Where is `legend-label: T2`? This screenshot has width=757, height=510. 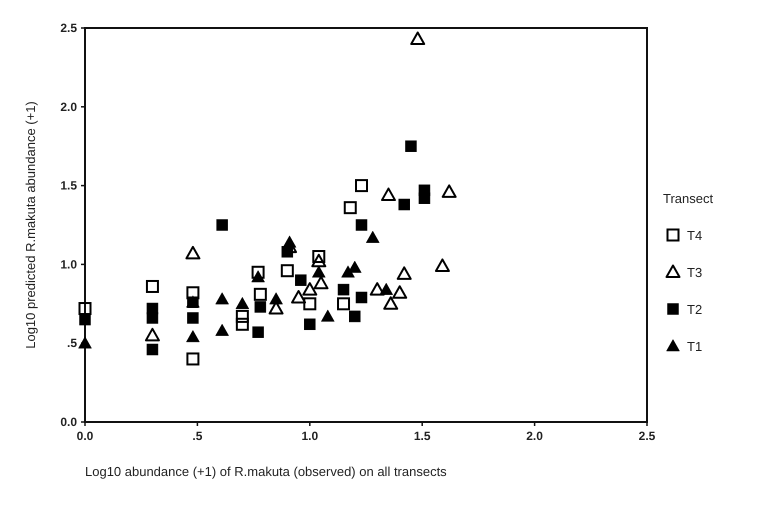 legend-label: T2 is located at coordinates (694, 309).